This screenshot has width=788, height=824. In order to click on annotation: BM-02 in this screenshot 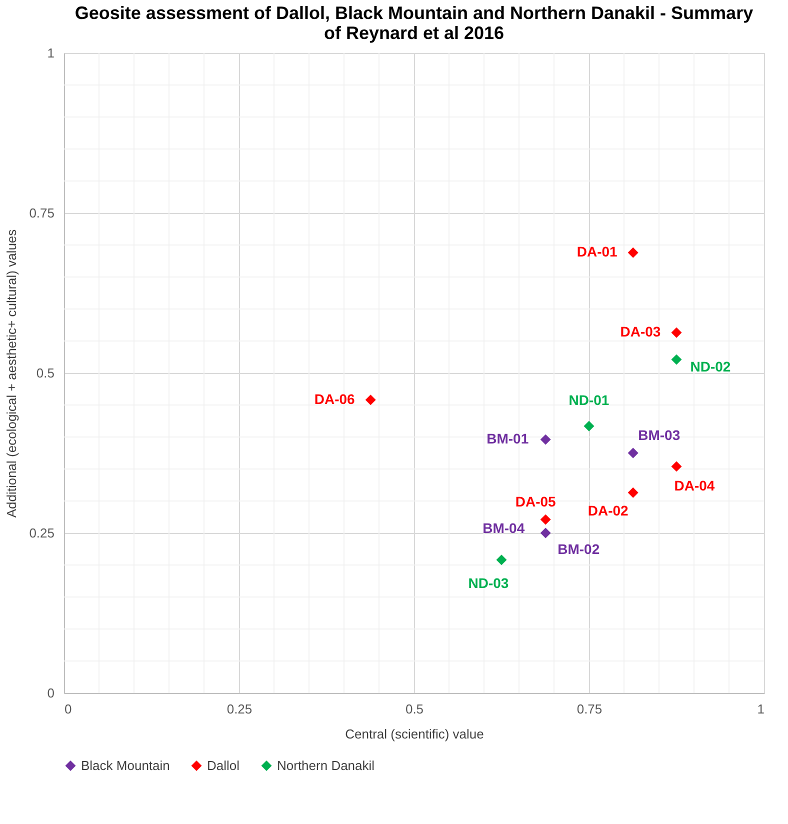, I will do `click(579, 549)`.